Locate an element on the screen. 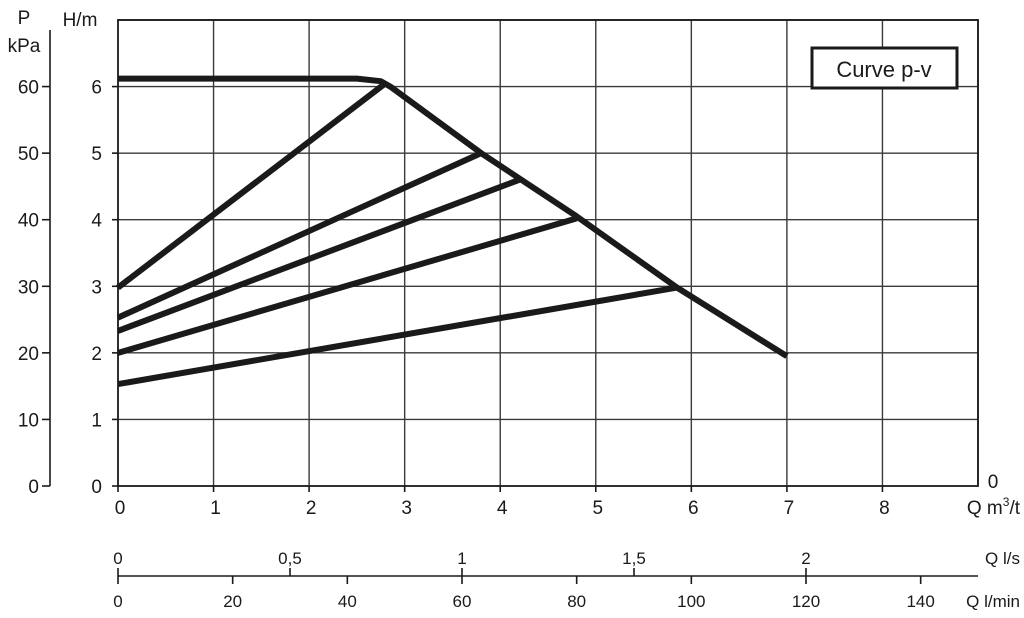 The width and height of the screenshot is (1024, 618). kpa-tick-label: 20 is located at coordinates (28, 354).